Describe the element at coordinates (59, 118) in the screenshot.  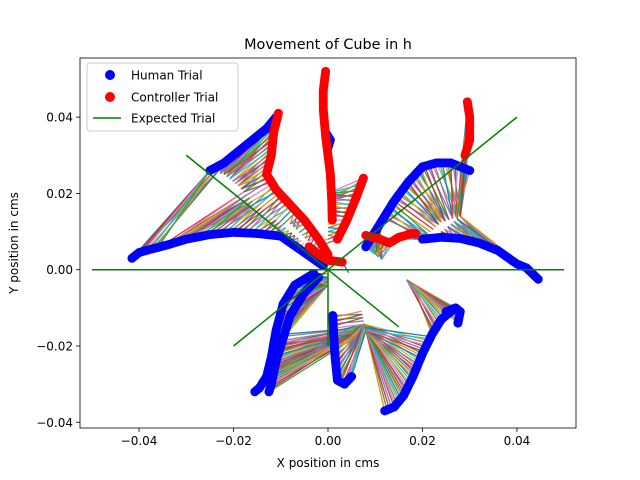
I see `y-tick-label: 0.04` at that location.